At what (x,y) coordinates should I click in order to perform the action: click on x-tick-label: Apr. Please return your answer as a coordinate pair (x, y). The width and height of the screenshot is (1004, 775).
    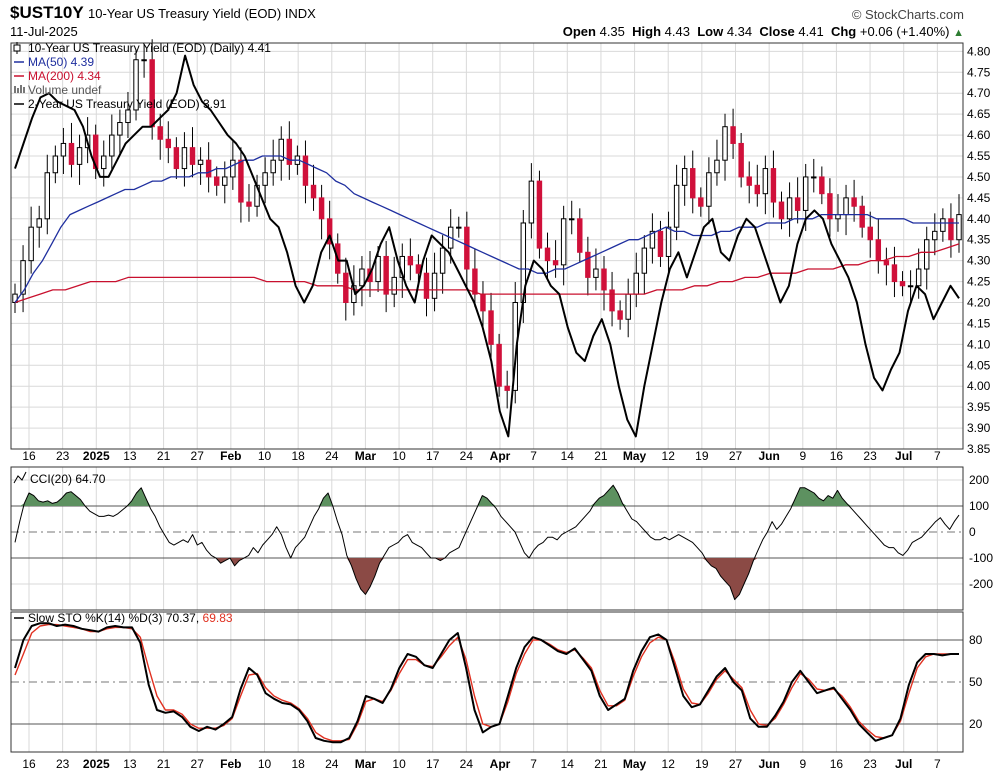
    Looking at the image, I should click on (500, 456).